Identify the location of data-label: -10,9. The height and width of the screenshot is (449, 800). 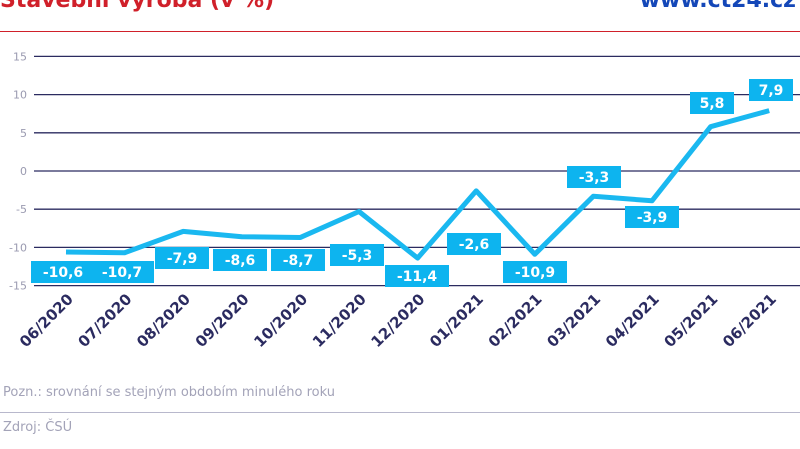
(535, 273).